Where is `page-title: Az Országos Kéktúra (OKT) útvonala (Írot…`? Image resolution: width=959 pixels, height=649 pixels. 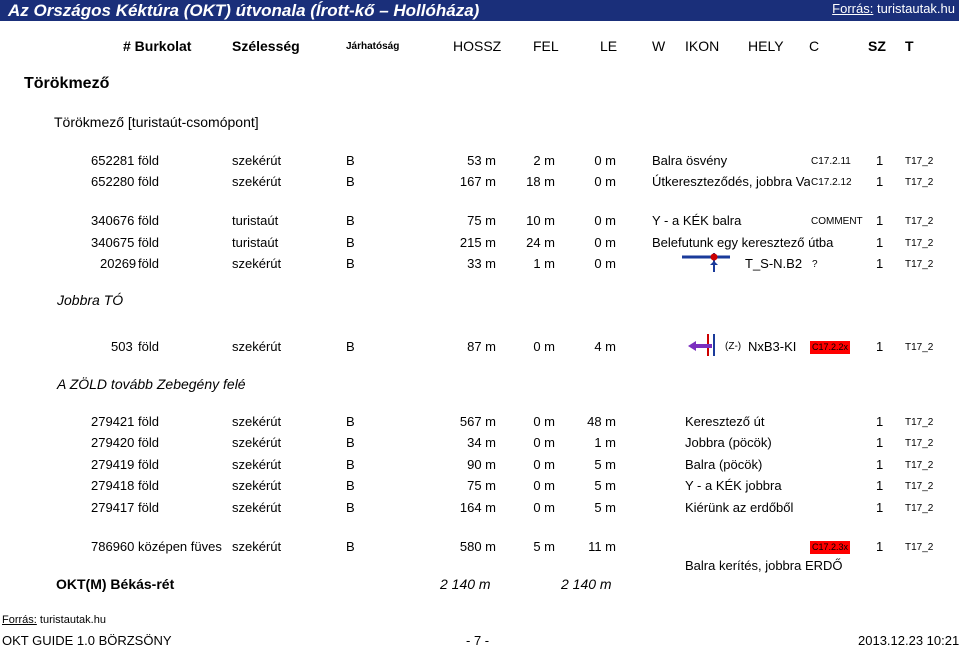 page-title: Az Országos Kéktúra (OKT) útvonala (Írot… is located at coordinates (244, 10).